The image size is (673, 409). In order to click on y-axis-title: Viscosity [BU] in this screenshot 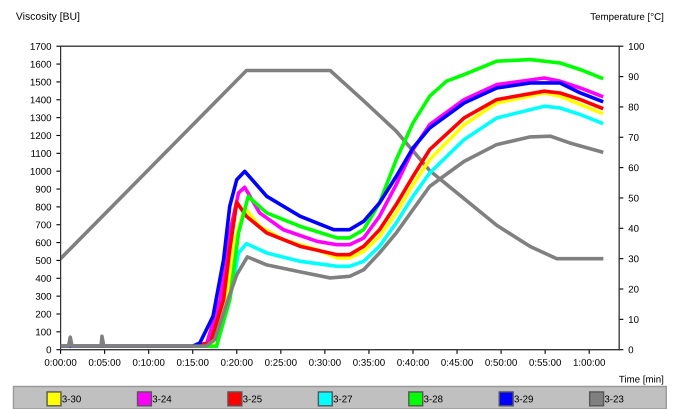, I will do `click(48, 17)`.